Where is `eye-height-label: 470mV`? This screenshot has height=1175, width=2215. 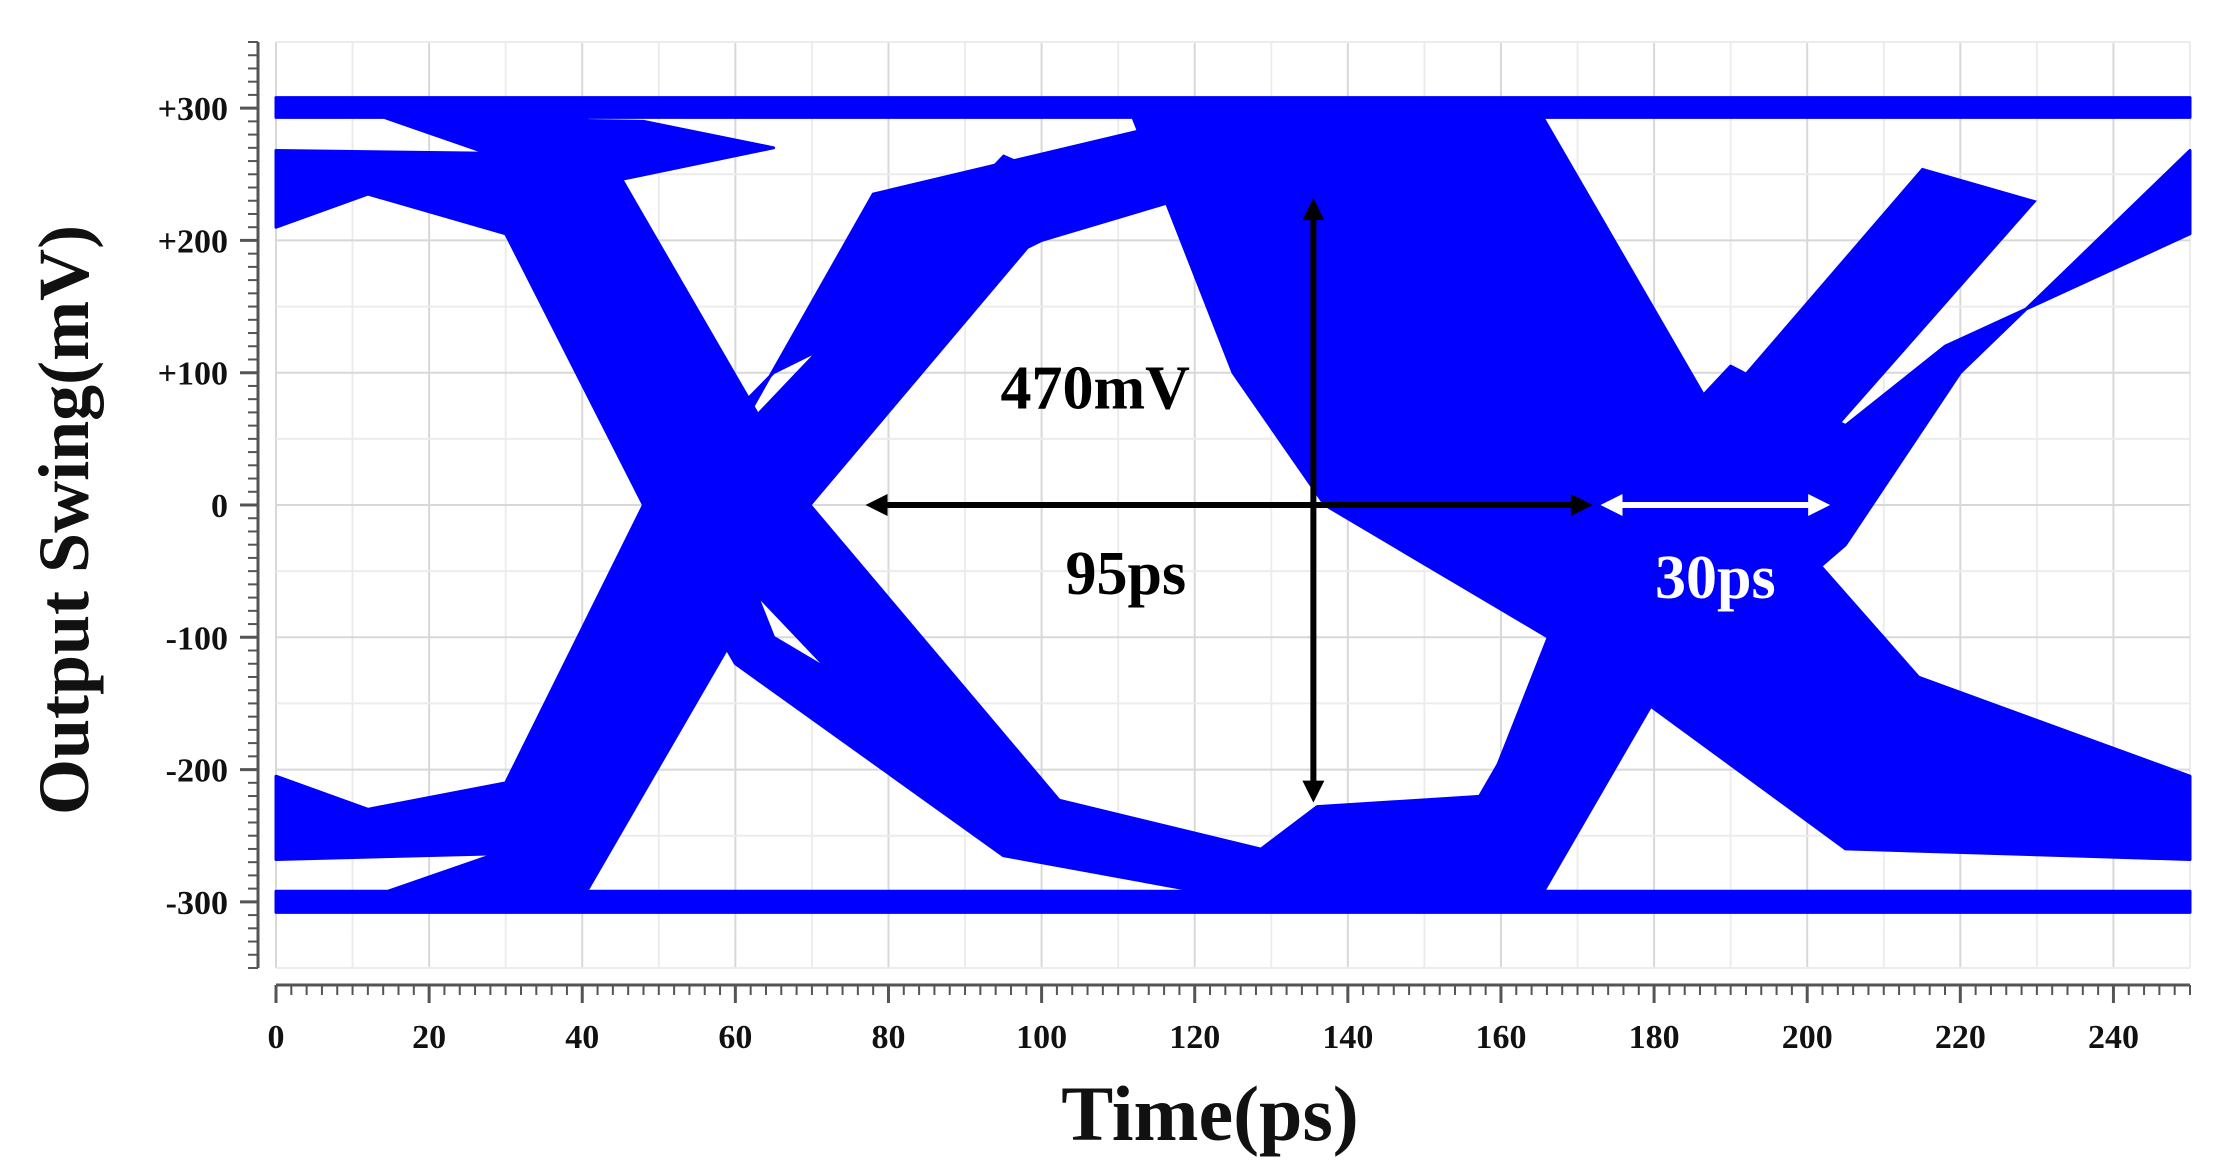
eye-height-label: 470mV is located at coordinates (1095, 389).